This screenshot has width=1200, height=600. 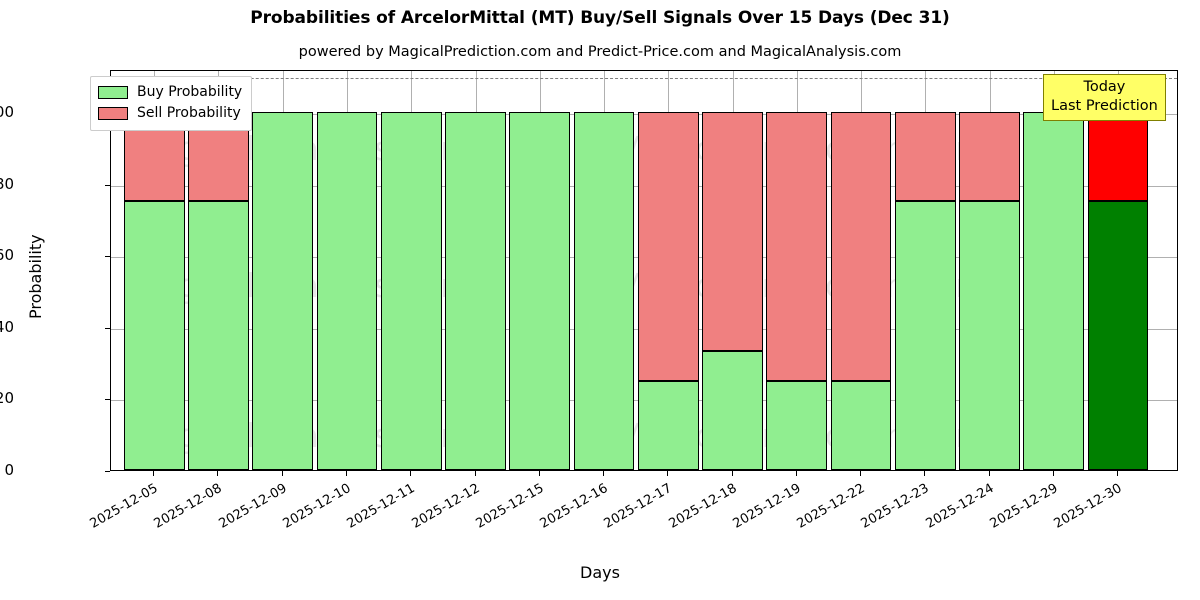 What do you see at coordinates (600, 572) in the screenshot?
I see `x-axis-label: Days` at bounding box center [600, 572].